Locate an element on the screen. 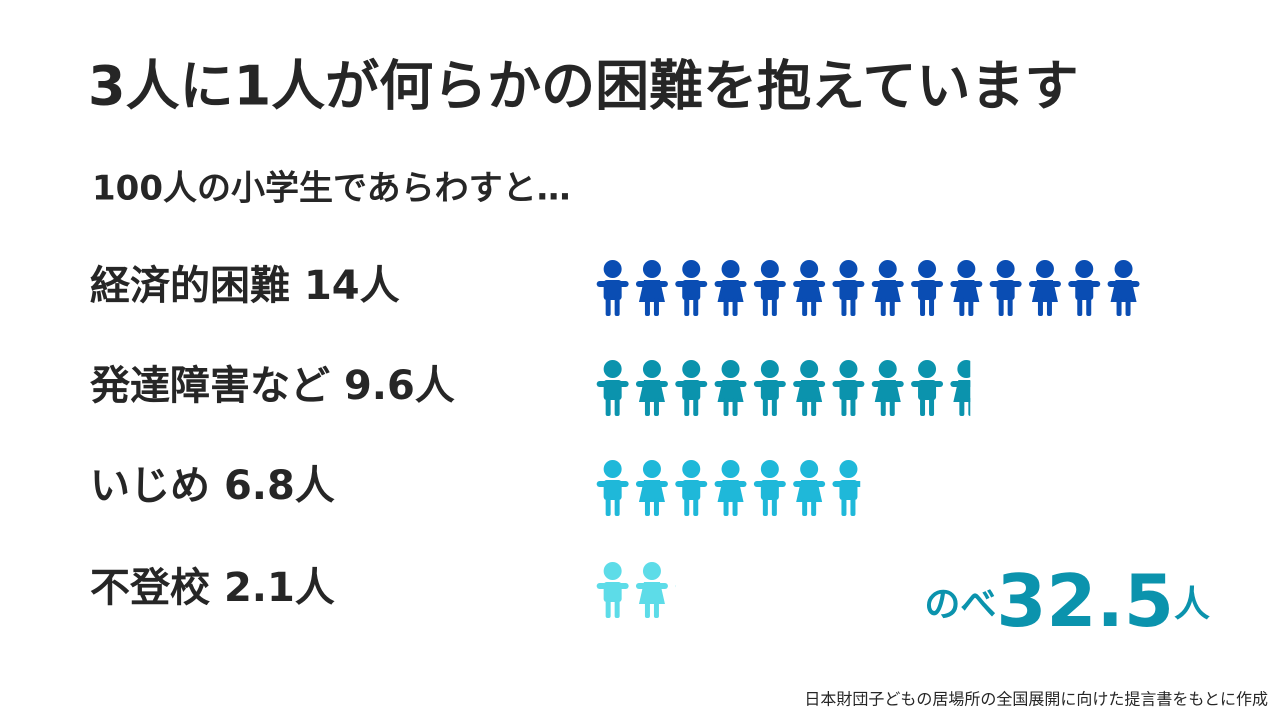 The width and height of the screenshot is (1280, 720). row-label: 経済的困難 14人 is located at coordinates (245, 286).